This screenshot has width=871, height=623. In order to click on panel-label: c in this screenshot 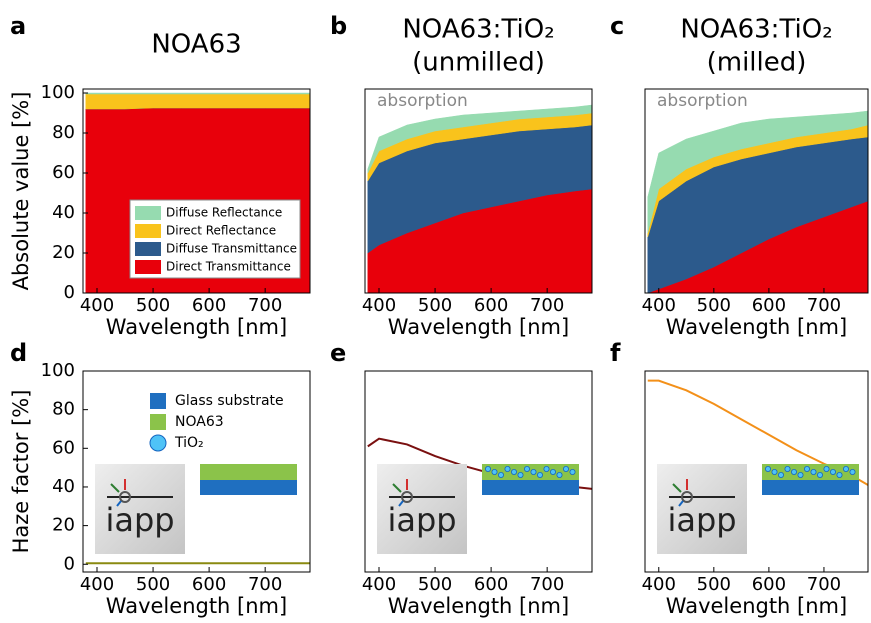, I will do `click(617, 26)`.